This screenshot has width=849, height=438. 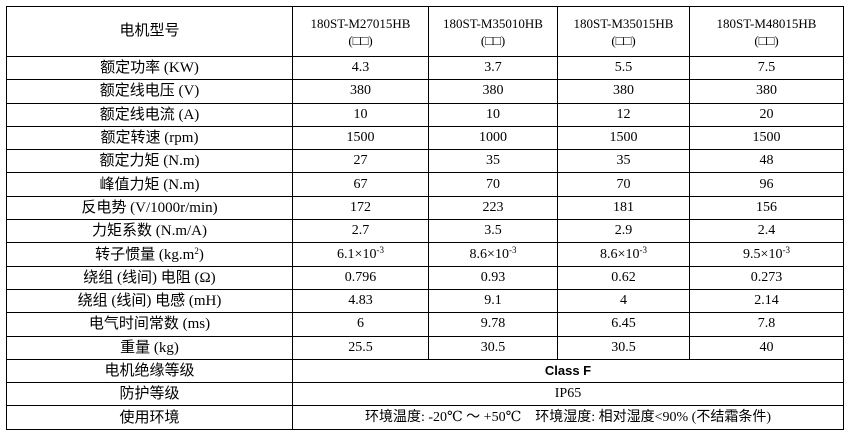 I want to click on text: 6.1×10, so click(x=357, y=254).